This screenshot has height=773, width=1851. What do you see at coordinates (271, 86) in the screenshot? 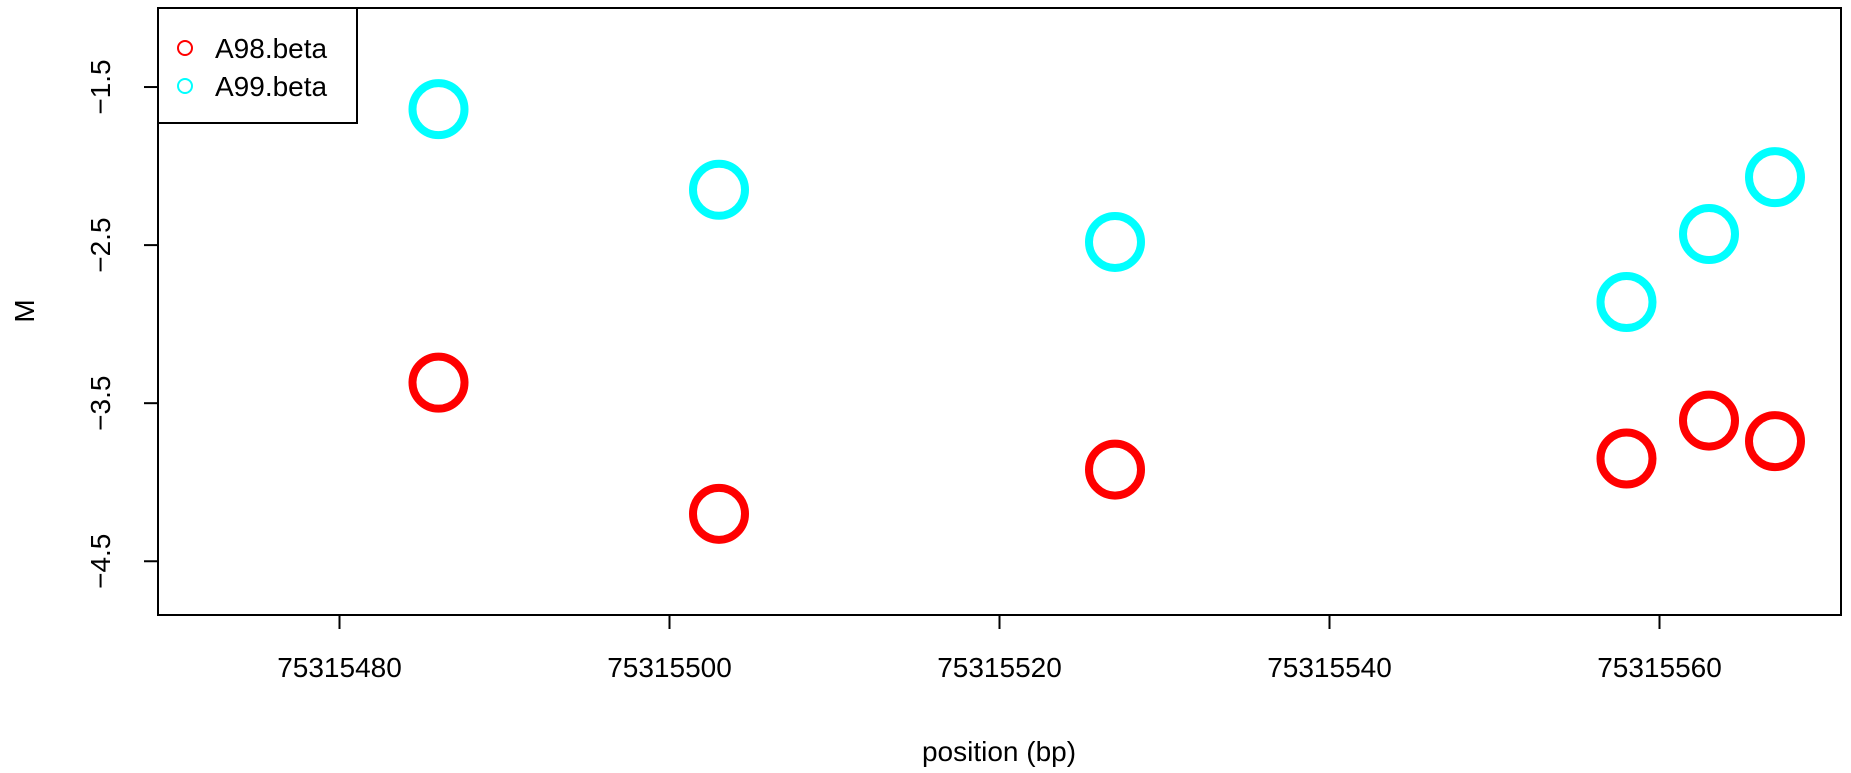
I see `legend-label: A99.beta` at bounding box center [271, 86].